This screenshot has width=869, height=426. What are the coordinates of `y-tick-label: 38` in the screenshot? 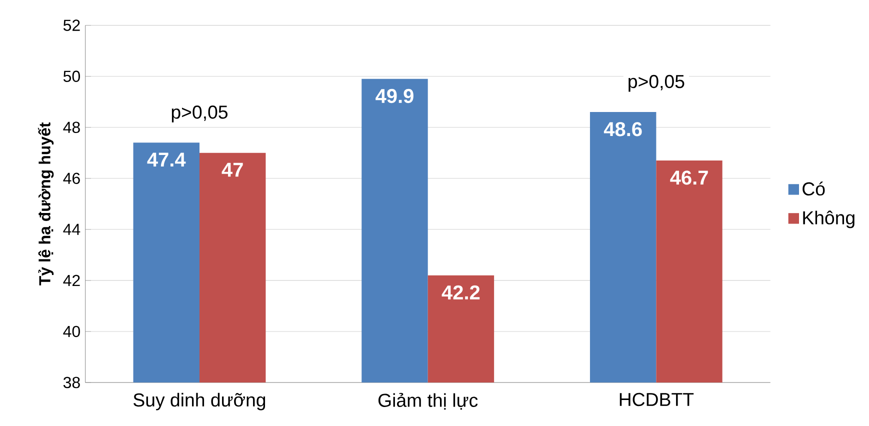 It's located at (71, 382).